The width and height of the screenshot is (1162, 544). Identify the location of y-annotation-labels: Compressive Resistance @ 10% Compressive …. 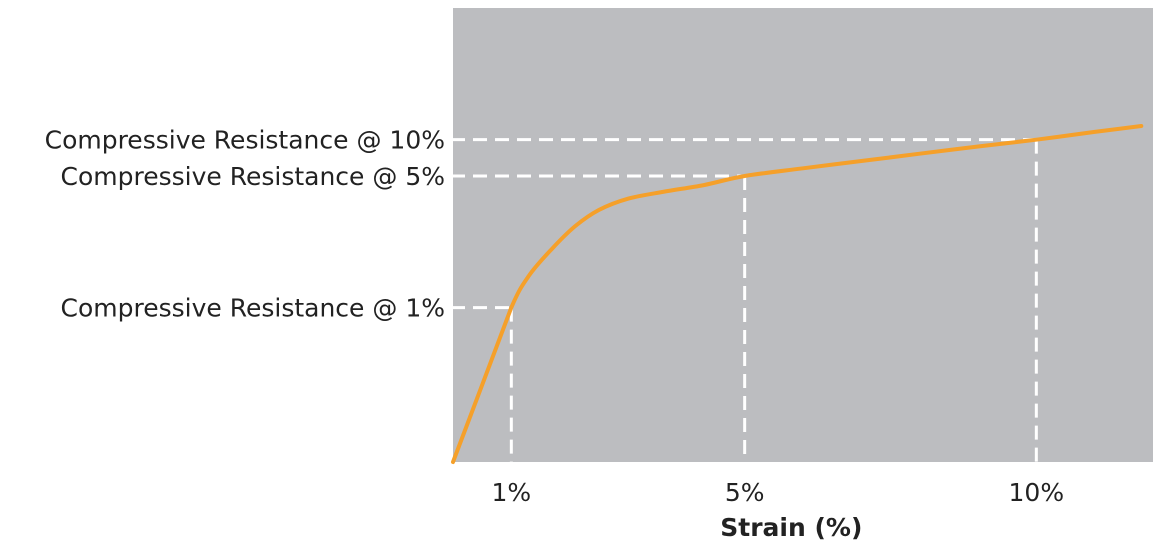
(245, 224).